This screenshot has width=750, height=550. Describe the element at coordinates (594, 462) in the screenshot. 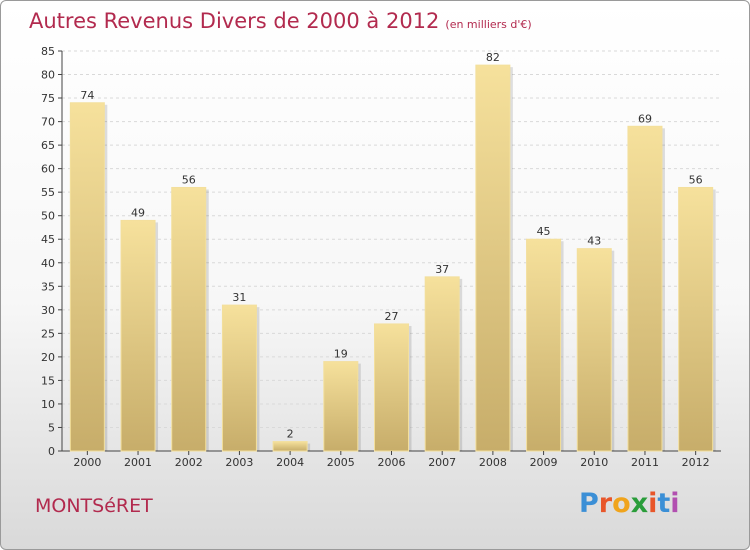

I see `x-tick-label: 2010` at that location.